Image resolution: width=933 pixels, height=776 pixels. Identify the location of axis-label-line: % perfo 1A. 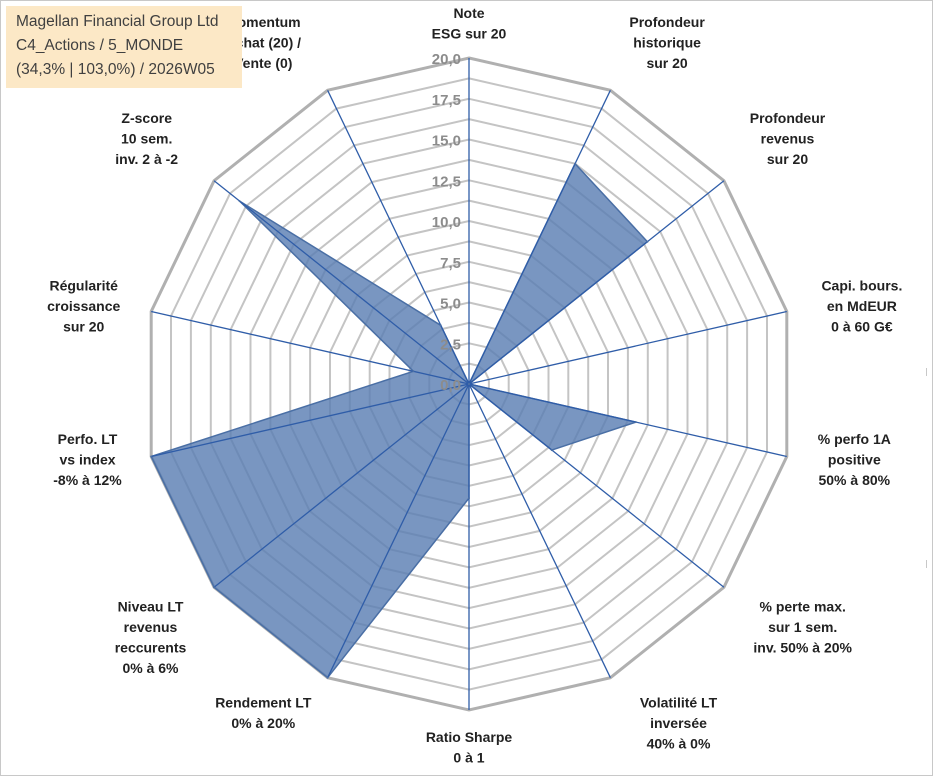
(854, 439).